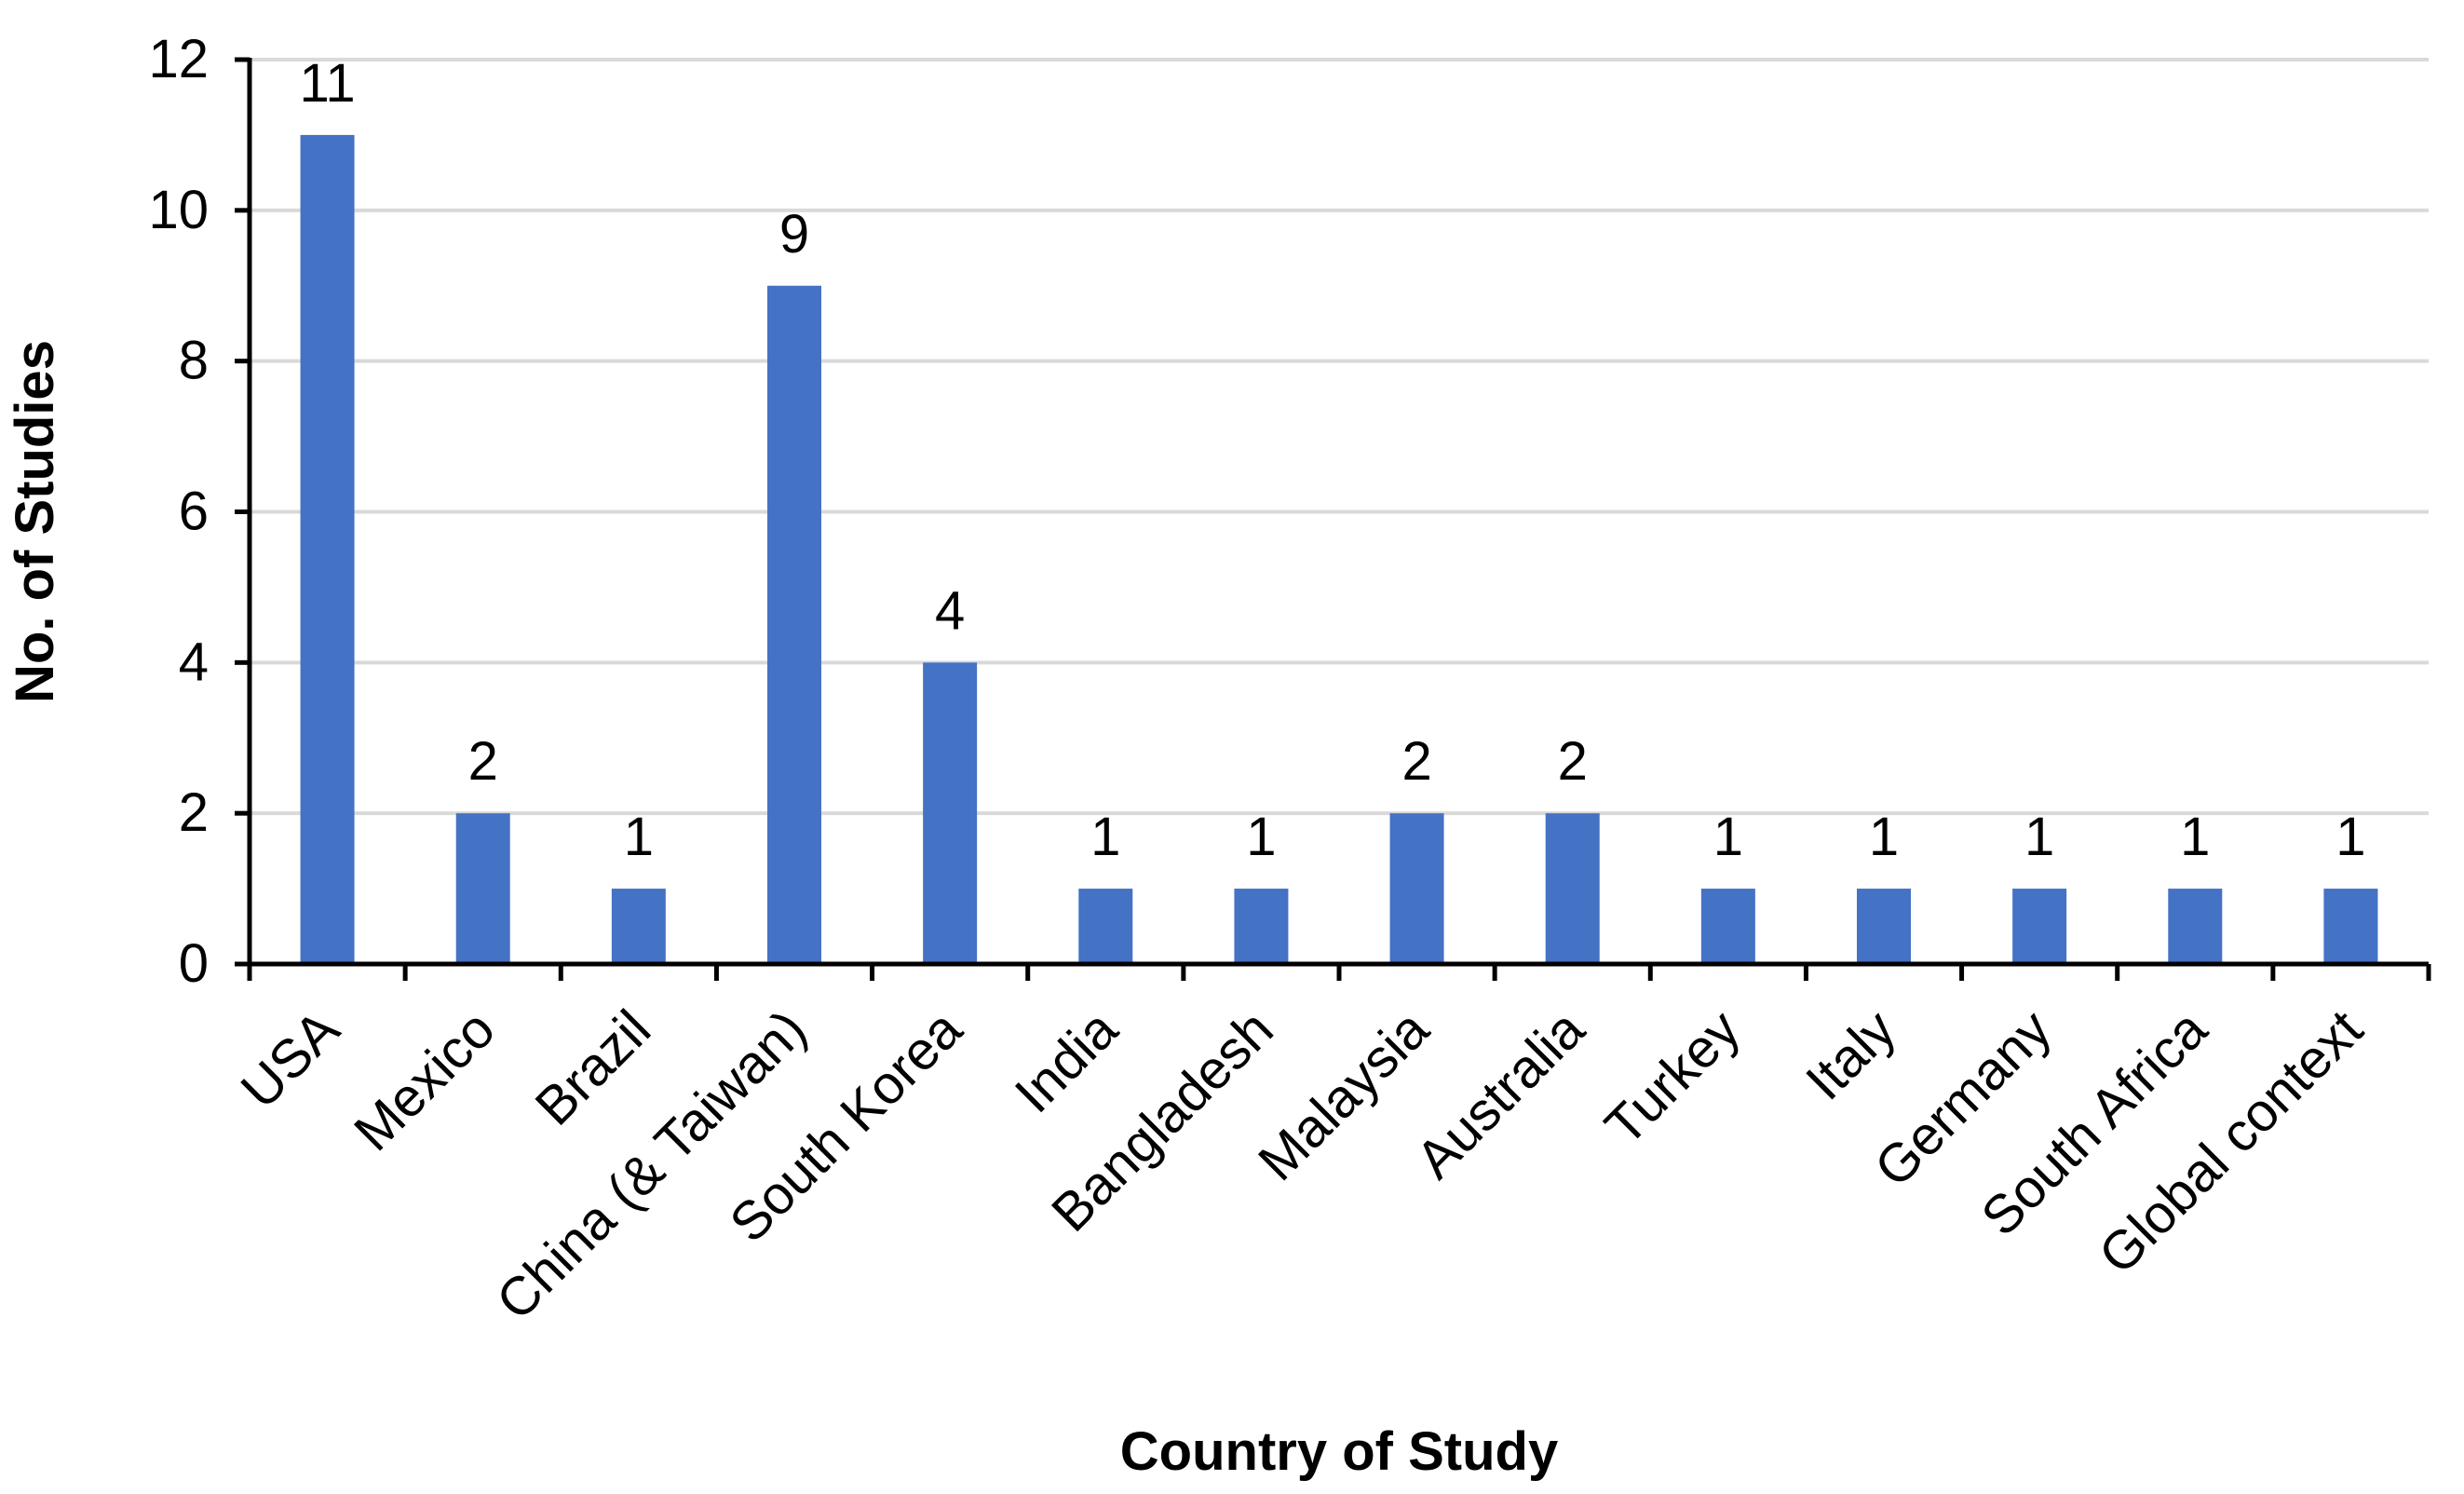 The height and width of the screenshot is (1494, 2464). What do you see at coordinates (1850, 1054) in the screenshot?
I see `x-tick-label: Italy` at bounding box center [1850, 1054].